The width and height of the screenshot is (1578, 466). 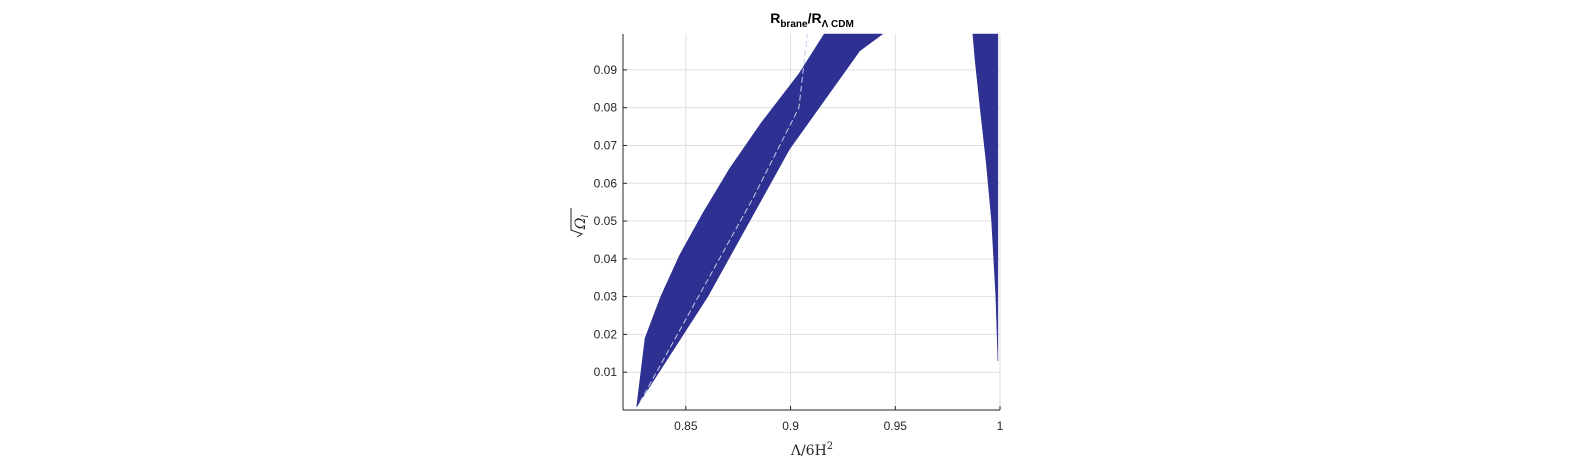 I want to click on x-tick-label-0: 0.85, so click(x=686, y=426).